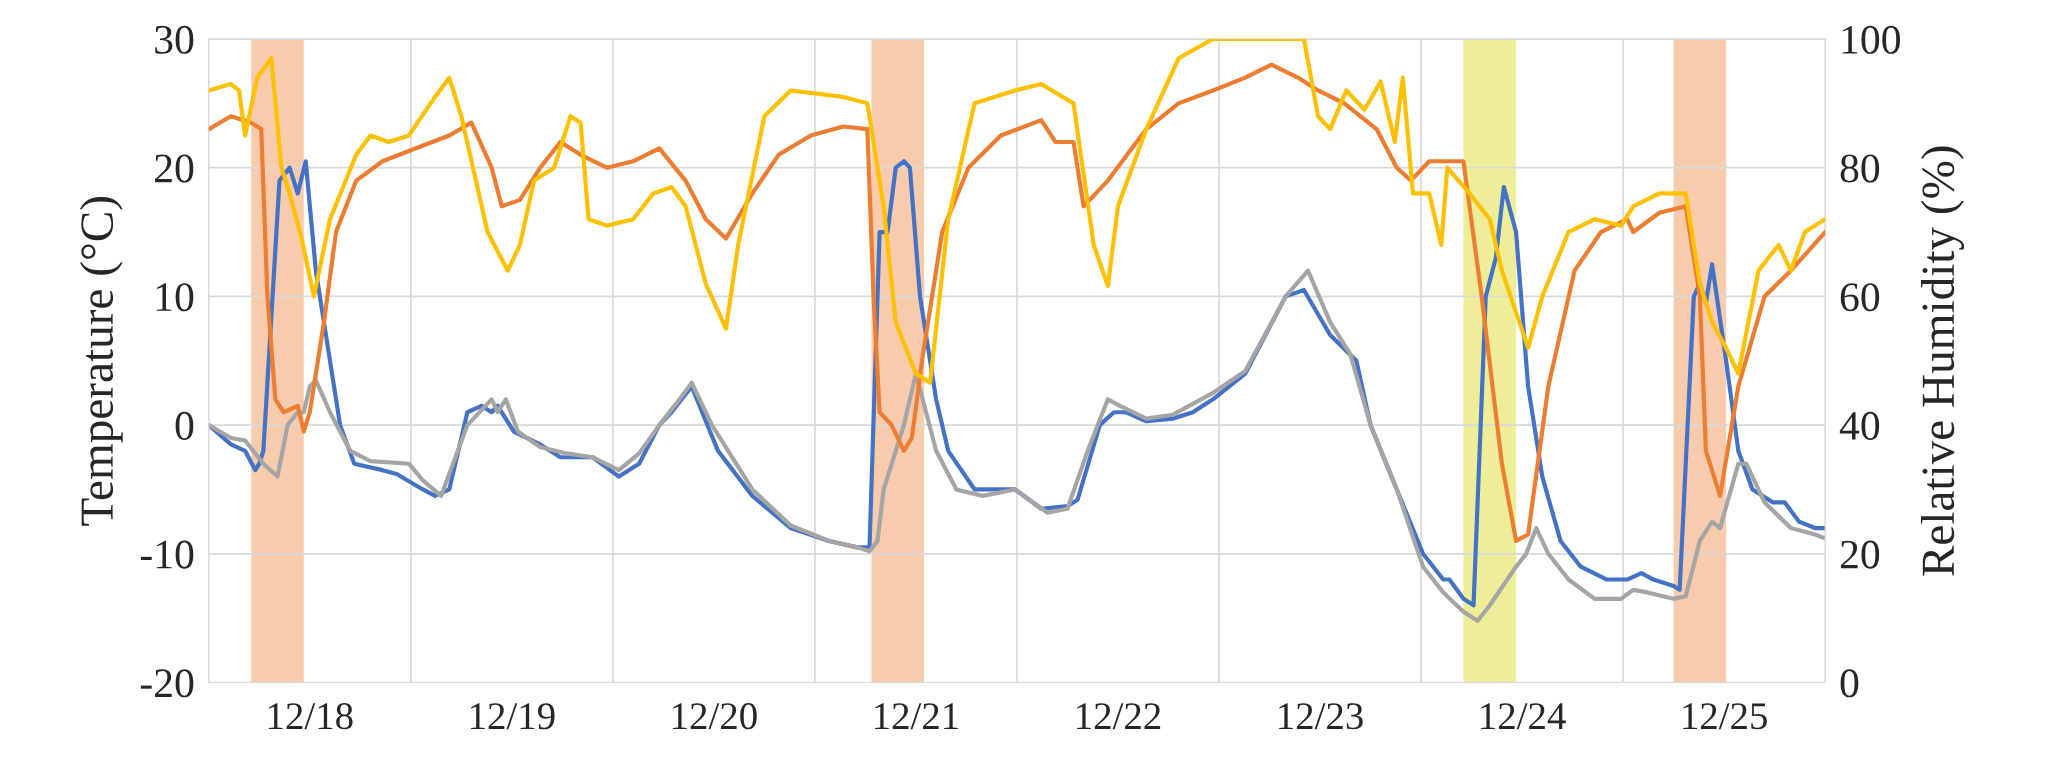 This screenshot has height=780, width=2067. I want to click on y2-axis-title: Relative Humidity (%), so click(1942, 361).